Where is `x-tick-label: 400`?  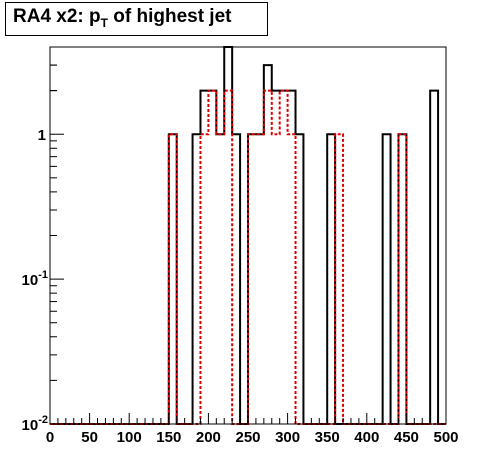 x-tick-label: 400 is located at coordinates (366, 437).